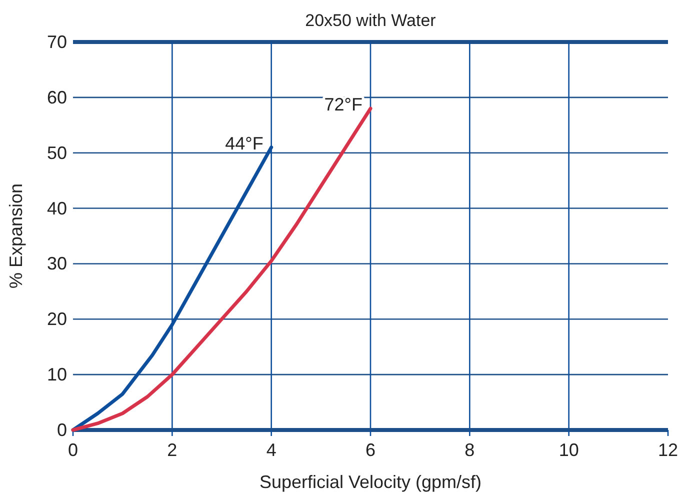 The image size is (681, 500). What do you see at coordinates (370, 20) in the screenshot?
I see `chart-title: 20x50 with Water` at bounding box center [370, 20].